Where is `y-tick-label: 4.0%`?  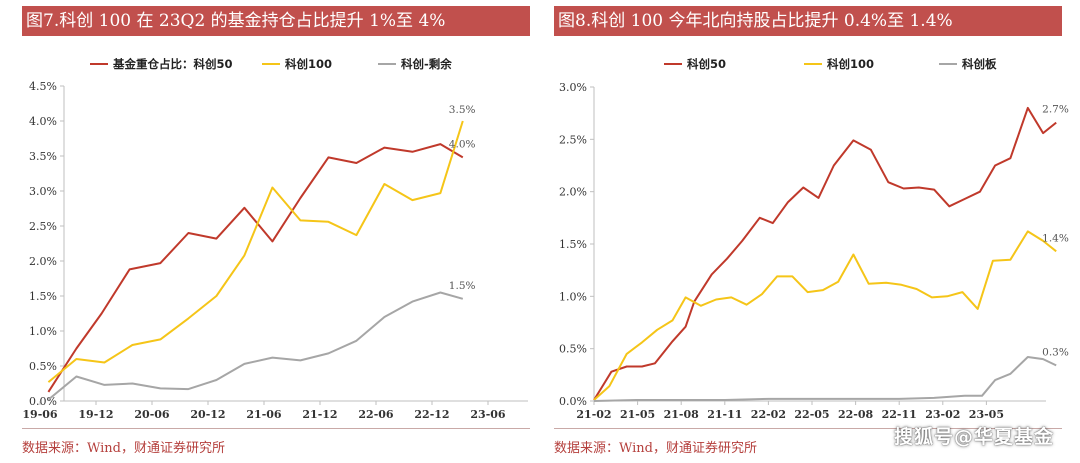 y-tick-label: 4.0% is located at coordinates (43, 121).